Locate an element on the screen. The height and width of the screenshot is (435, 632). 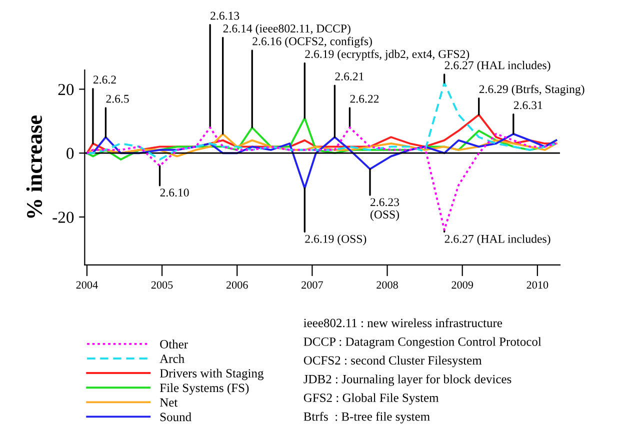
legend-label: Arch is located at coordinates (172, 358).